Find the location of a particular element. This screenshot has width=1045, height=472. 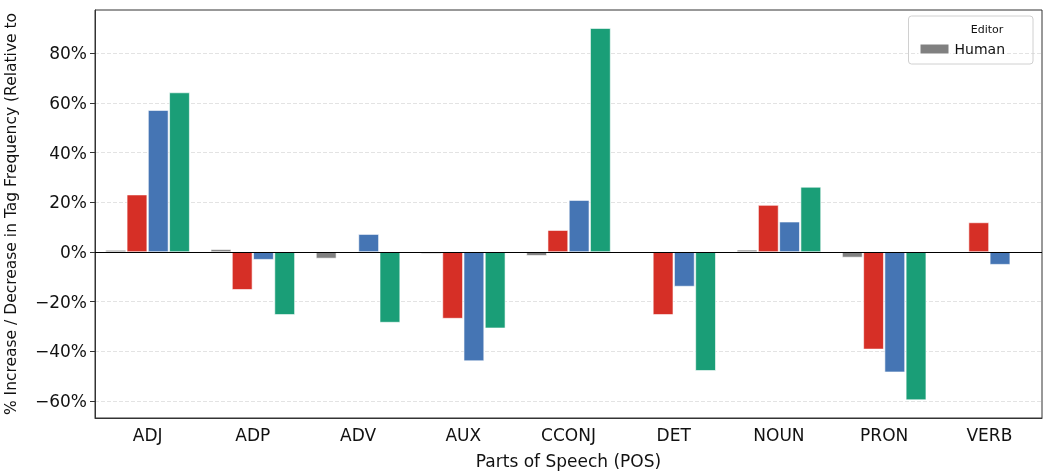

y-tick-label: 60% is located at coordinates (68, 102).